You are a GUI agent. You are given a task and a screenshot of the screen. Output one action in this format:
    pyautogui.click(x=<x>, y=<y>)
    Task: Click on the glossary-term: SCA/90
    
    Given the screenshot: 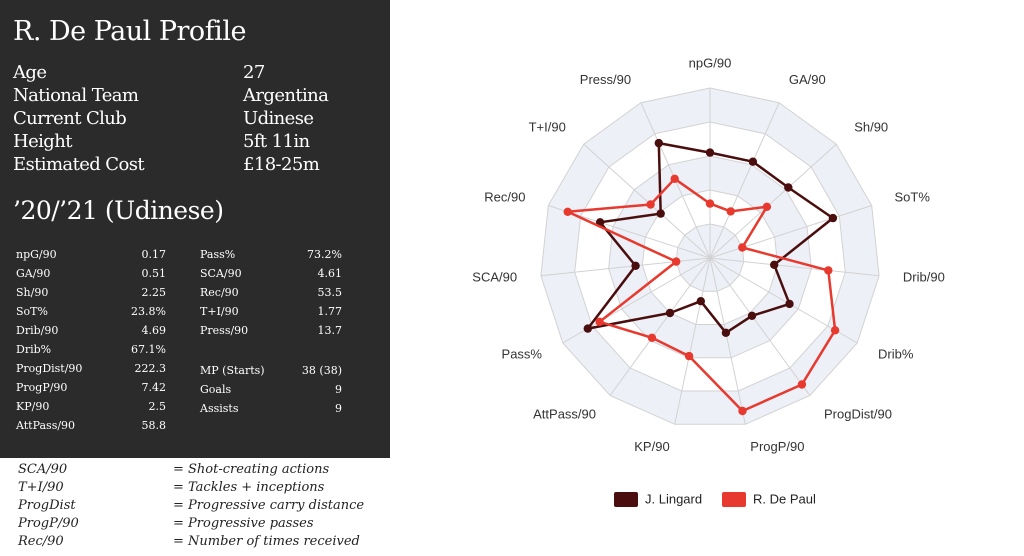 What is the action you would take?
    pyautogui.click(x=43, y=469)
    